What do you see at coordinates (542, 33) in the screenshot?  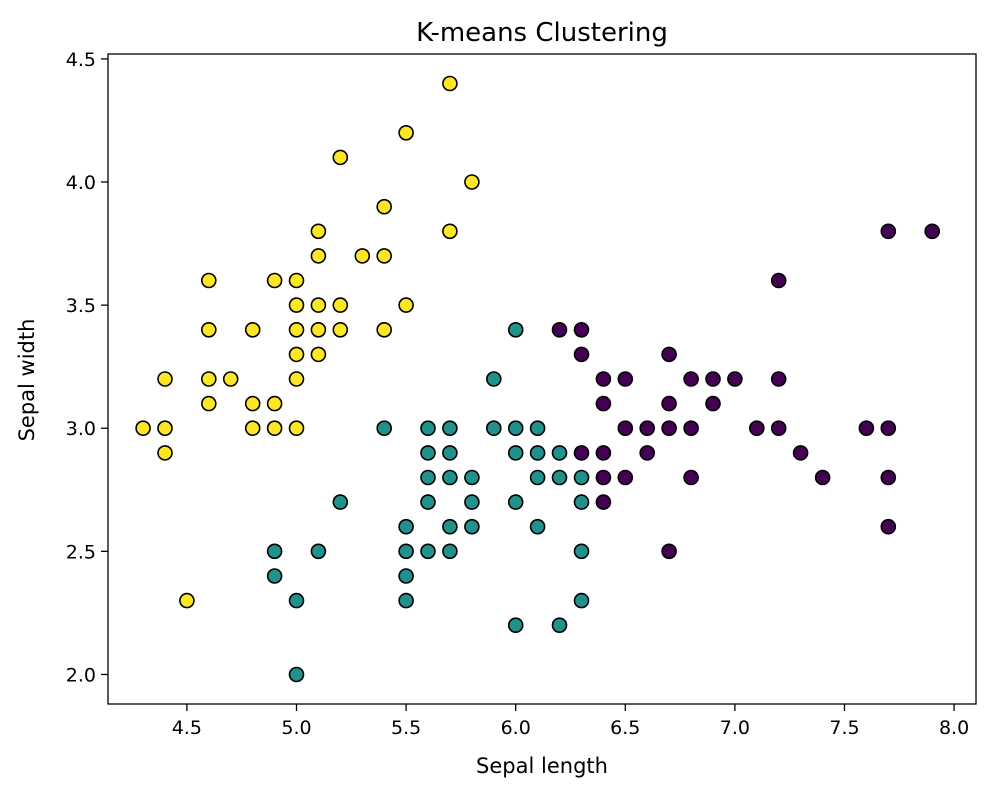 I see `chart-title: K-means Clustering` at bounding box center [542, 33].